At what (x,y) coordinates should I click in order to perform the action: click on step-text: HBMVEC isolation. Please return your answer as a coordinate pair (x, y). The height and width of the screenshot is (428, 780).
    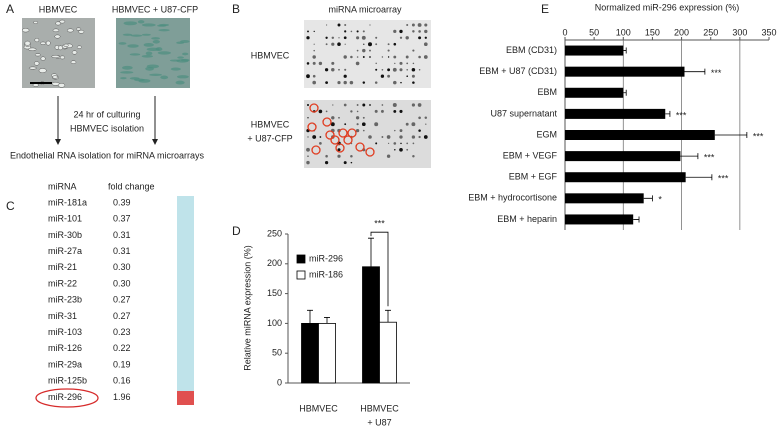
    Looking at the image, I should click on (107, 128).